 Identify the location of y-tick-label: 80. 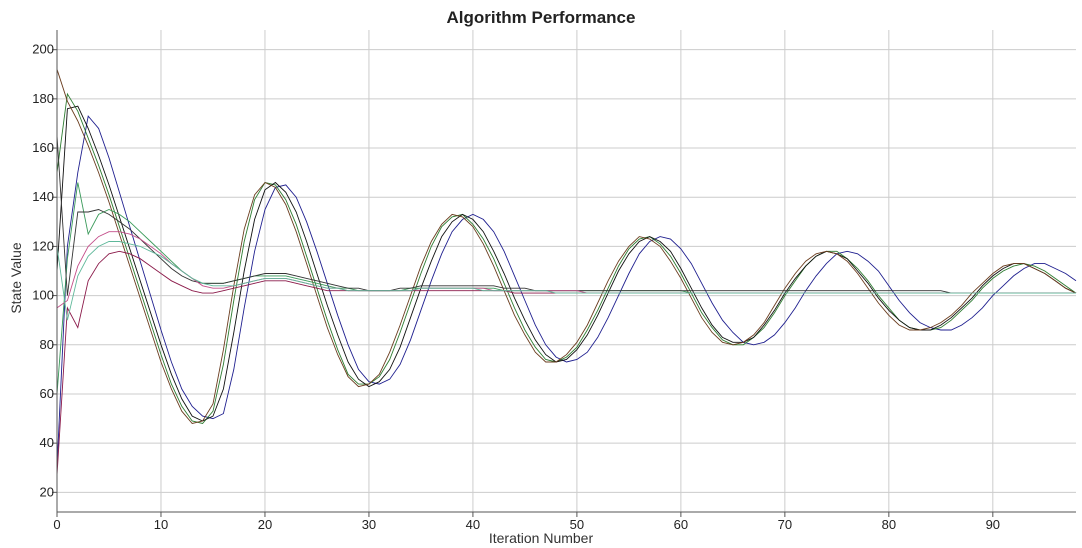
(47, 344).